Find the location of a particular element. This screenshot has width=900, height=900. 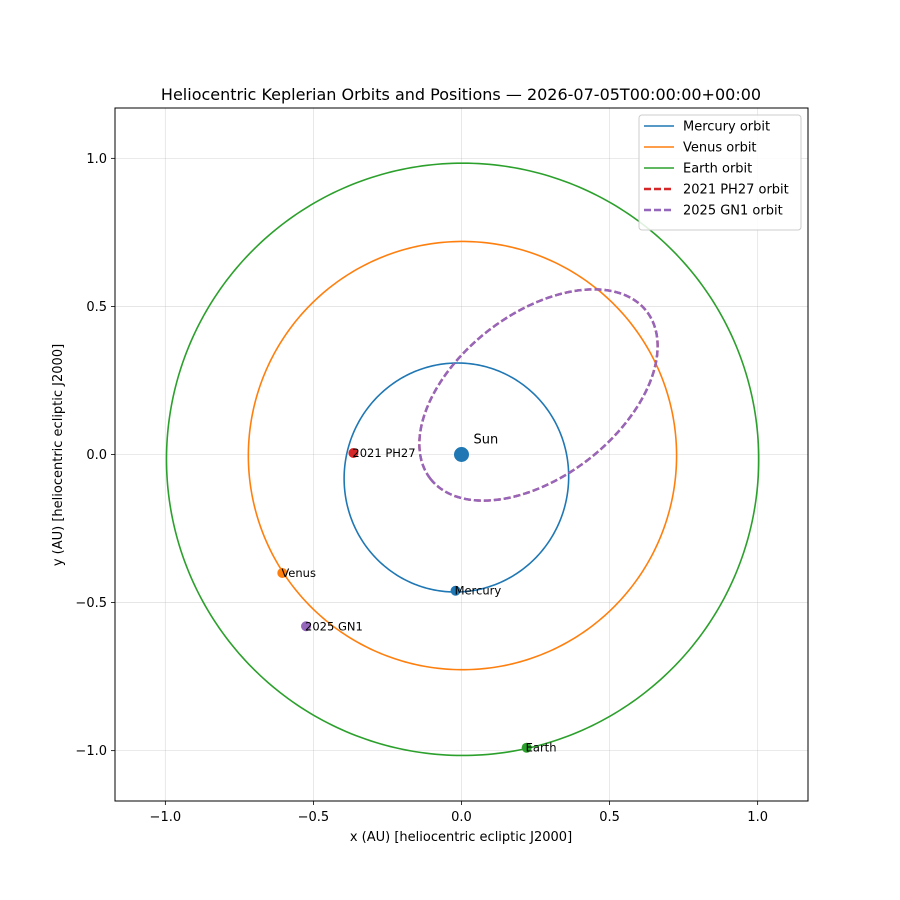

legend-label-earth-orbit: Earth orbit is located at coordinates (717, 169).